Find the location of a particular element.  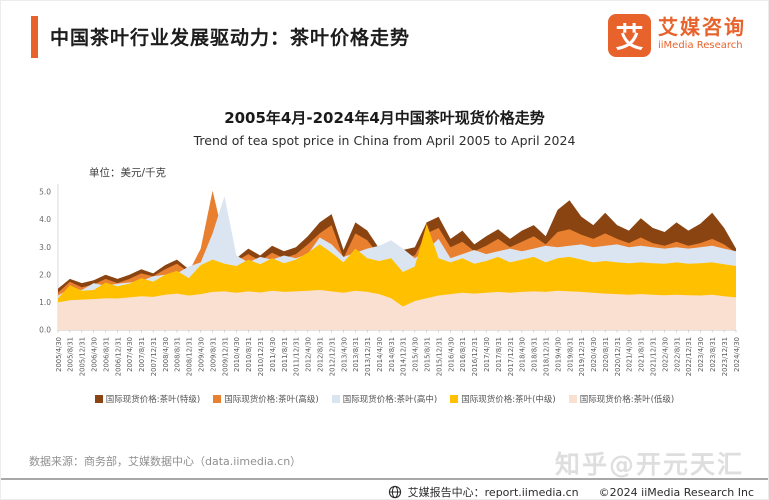

unit-label: 单位：美元/千克 is located at coordinates (128, 173).